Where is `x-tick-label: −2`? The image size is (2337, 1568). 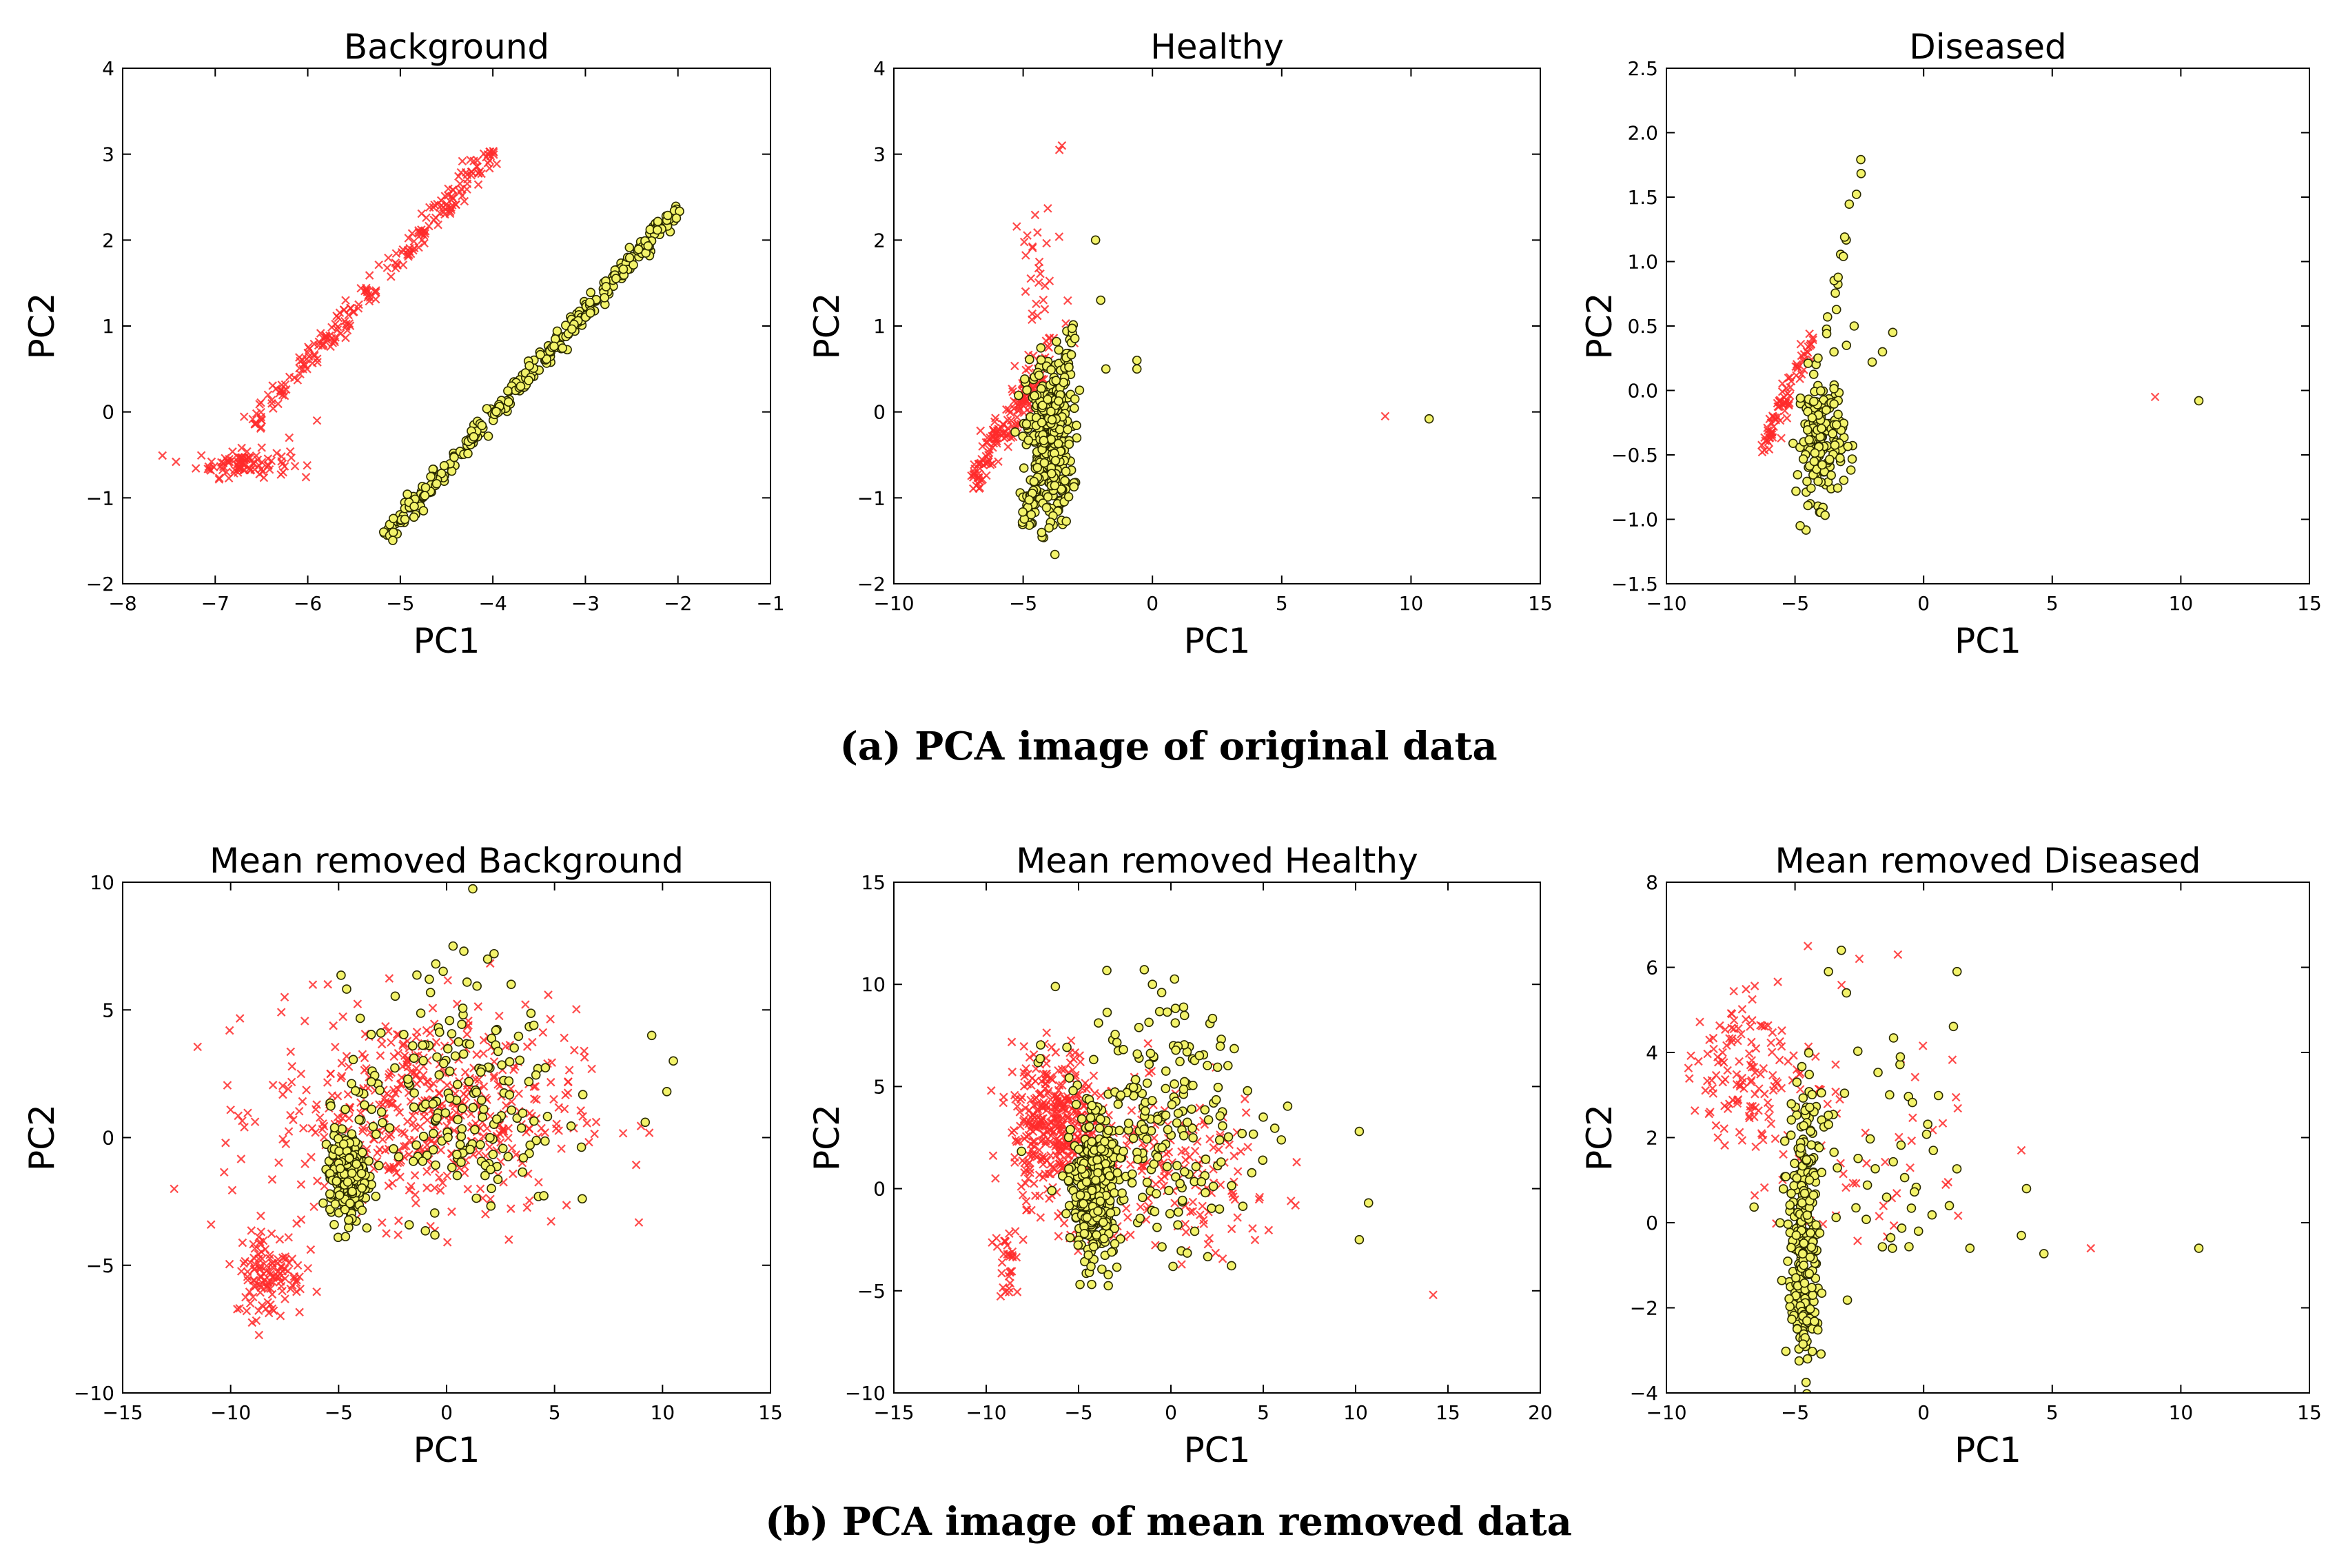 x-tick-label: −2 is located at coordinates (678, 603).